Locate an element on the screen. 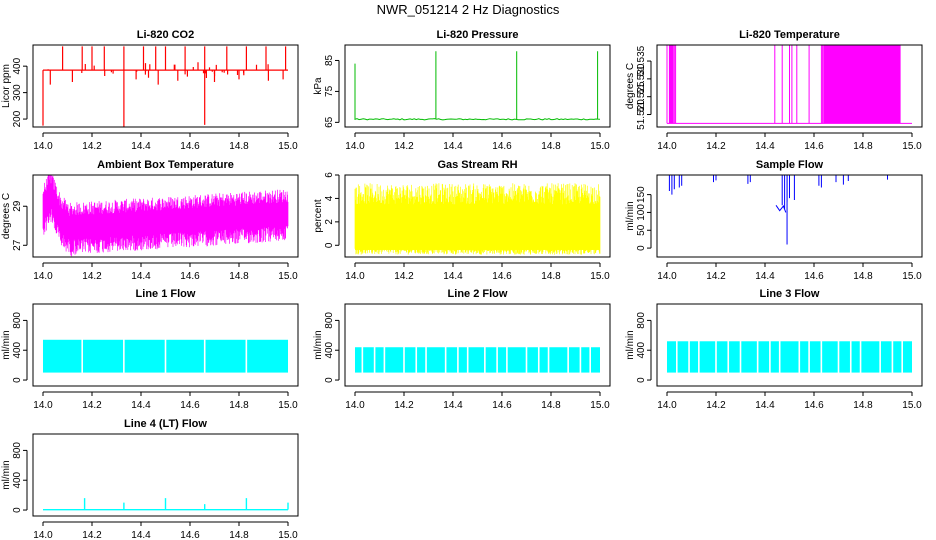 Image resolution: width=936 pixels, height=540 pixels. rh-series is located at coordinates (477, 219).